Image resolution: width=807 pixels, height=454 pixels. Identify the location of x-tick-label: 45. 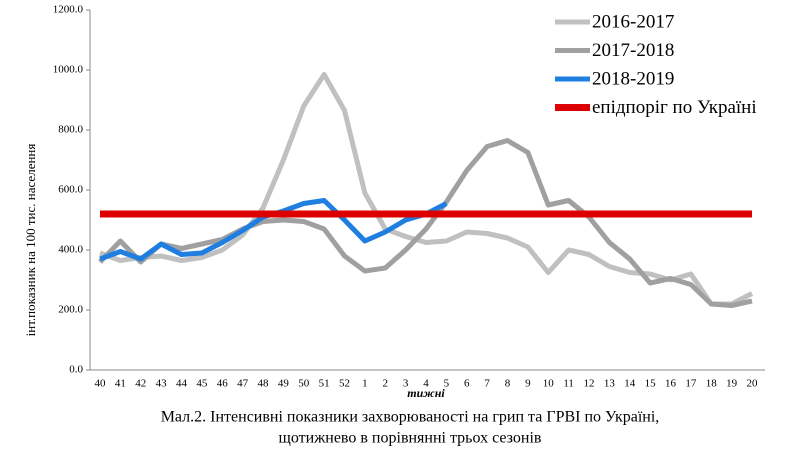
(202, 384).